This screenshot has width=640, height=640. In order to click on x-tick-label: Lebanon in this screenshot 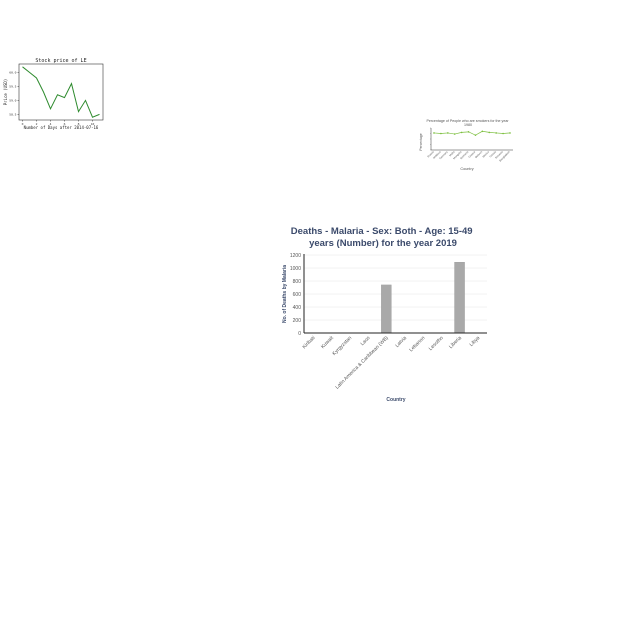, I will do `click(417, 344)`.